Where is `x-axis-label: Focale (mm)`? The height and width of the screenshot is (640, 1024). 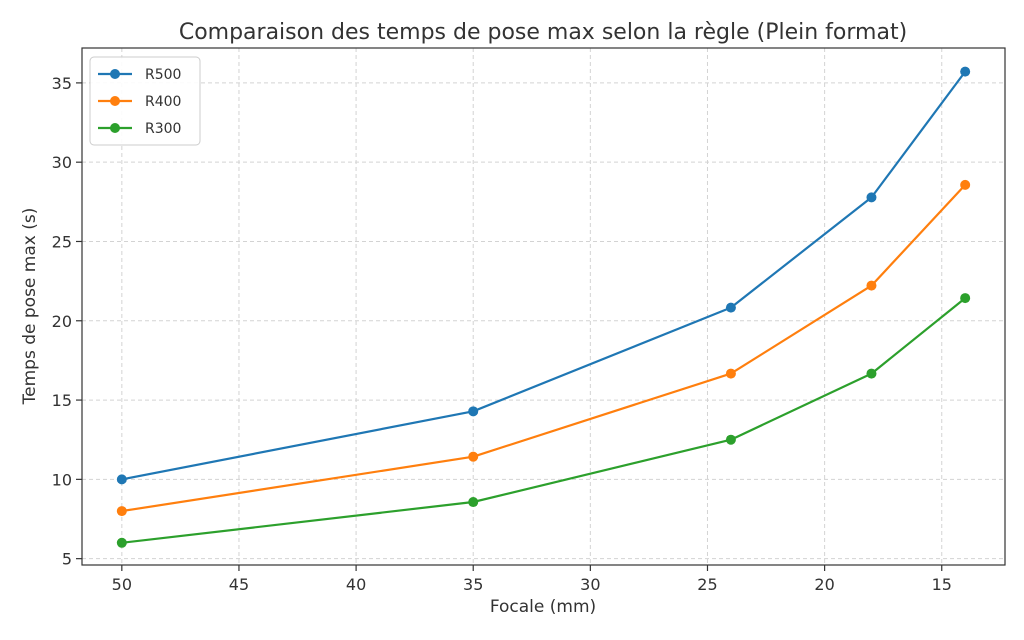
x-axis-label: Focale (mm) is located at coordinates (543, 607).